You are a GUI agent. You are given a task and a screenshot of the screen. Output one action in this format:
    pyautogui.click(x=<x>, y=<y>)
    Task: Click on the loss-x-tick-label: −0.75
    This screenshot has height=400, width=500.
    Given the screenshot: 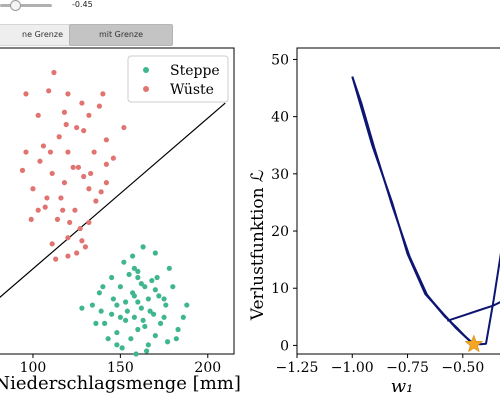 What is the action you would take?
    pyautogui.click(x=407, y=368)
    